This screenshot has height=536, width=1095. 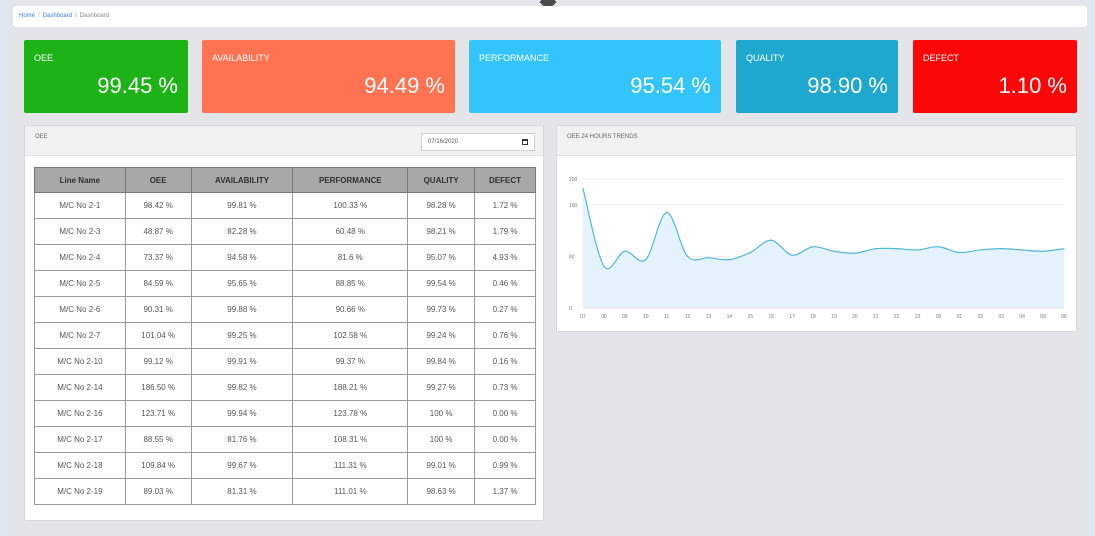 What do you see at coordinates (158, 335) in the screenshot?
I see `table-cell: 101.04 %` at bounding box center [158, 335].